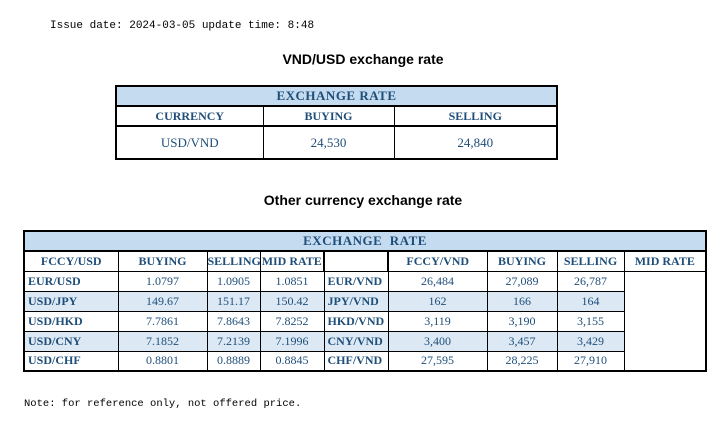 Image resolution: width=726 pixels, height=445 pixels. Describe the element at coordinates (71, 261) in the screenshot. I see `column-header-fccy-usd: FCCY/USD` at that location.